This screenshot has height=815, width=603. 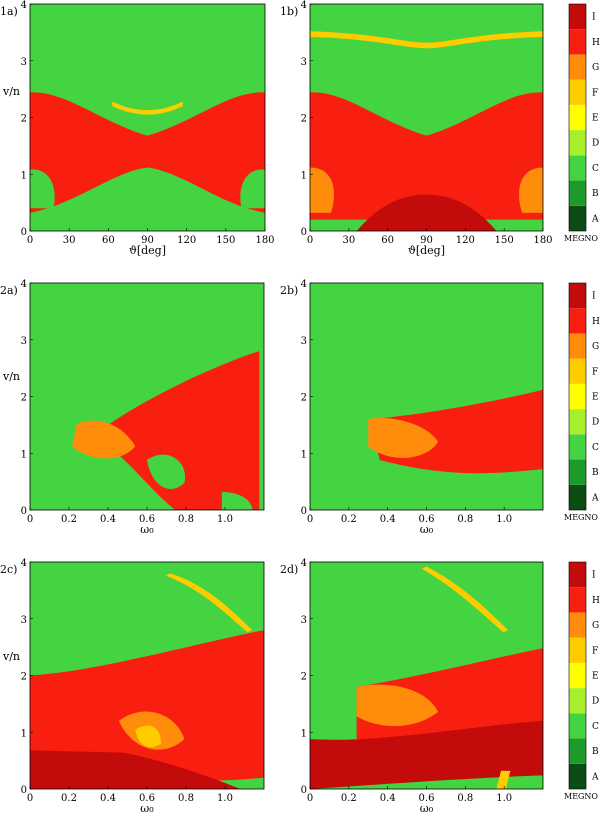 I want to click on colorbar-level-label: D, so click(x=595, y=702).